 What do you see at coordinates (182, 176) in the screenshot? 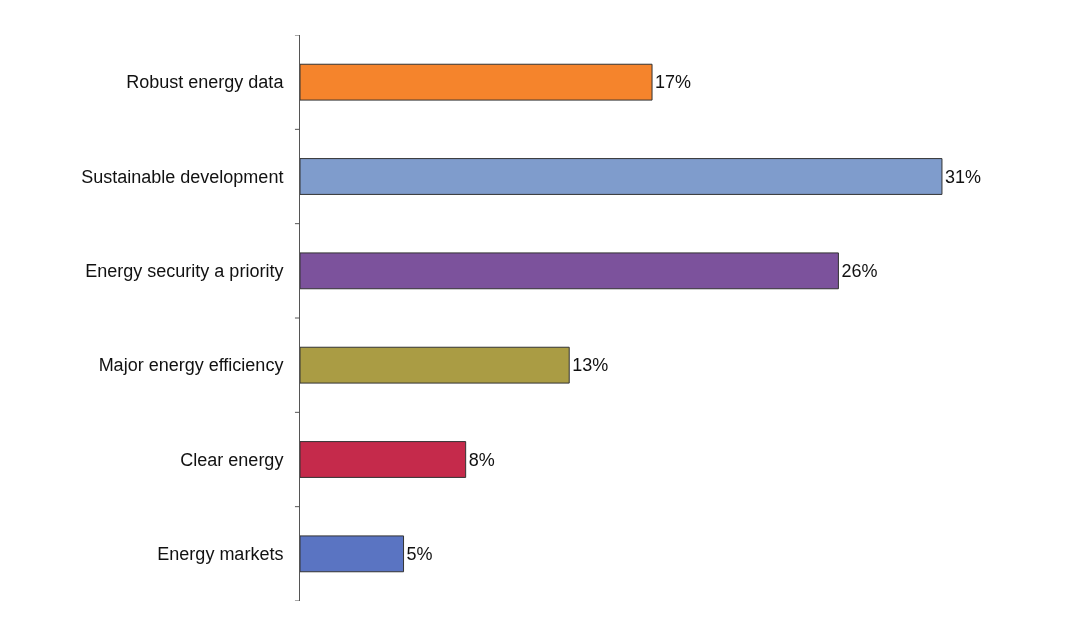
I see `y-tick-label: Sustainable development` at bounding box center [182, 176].